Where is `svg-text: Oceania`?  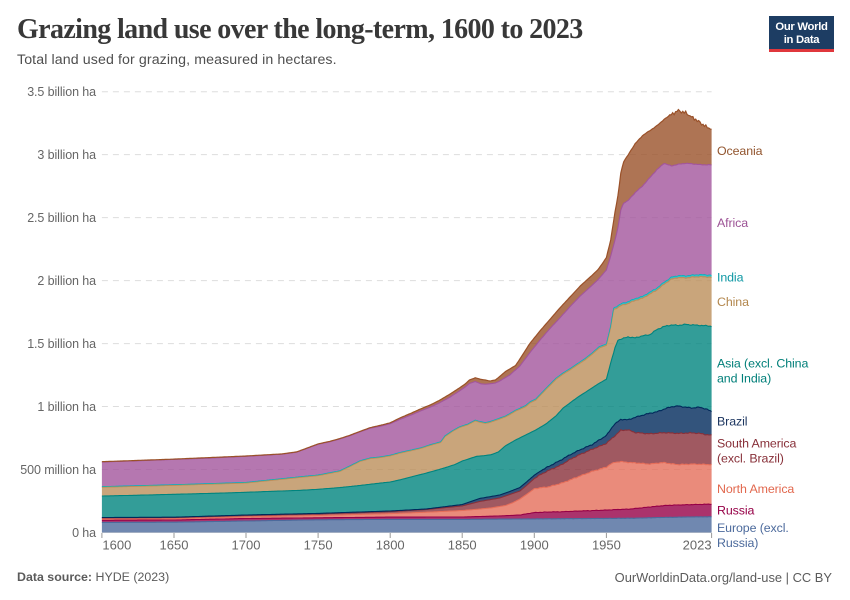
svg-text: Oceania is located at coordinates (740, 151).